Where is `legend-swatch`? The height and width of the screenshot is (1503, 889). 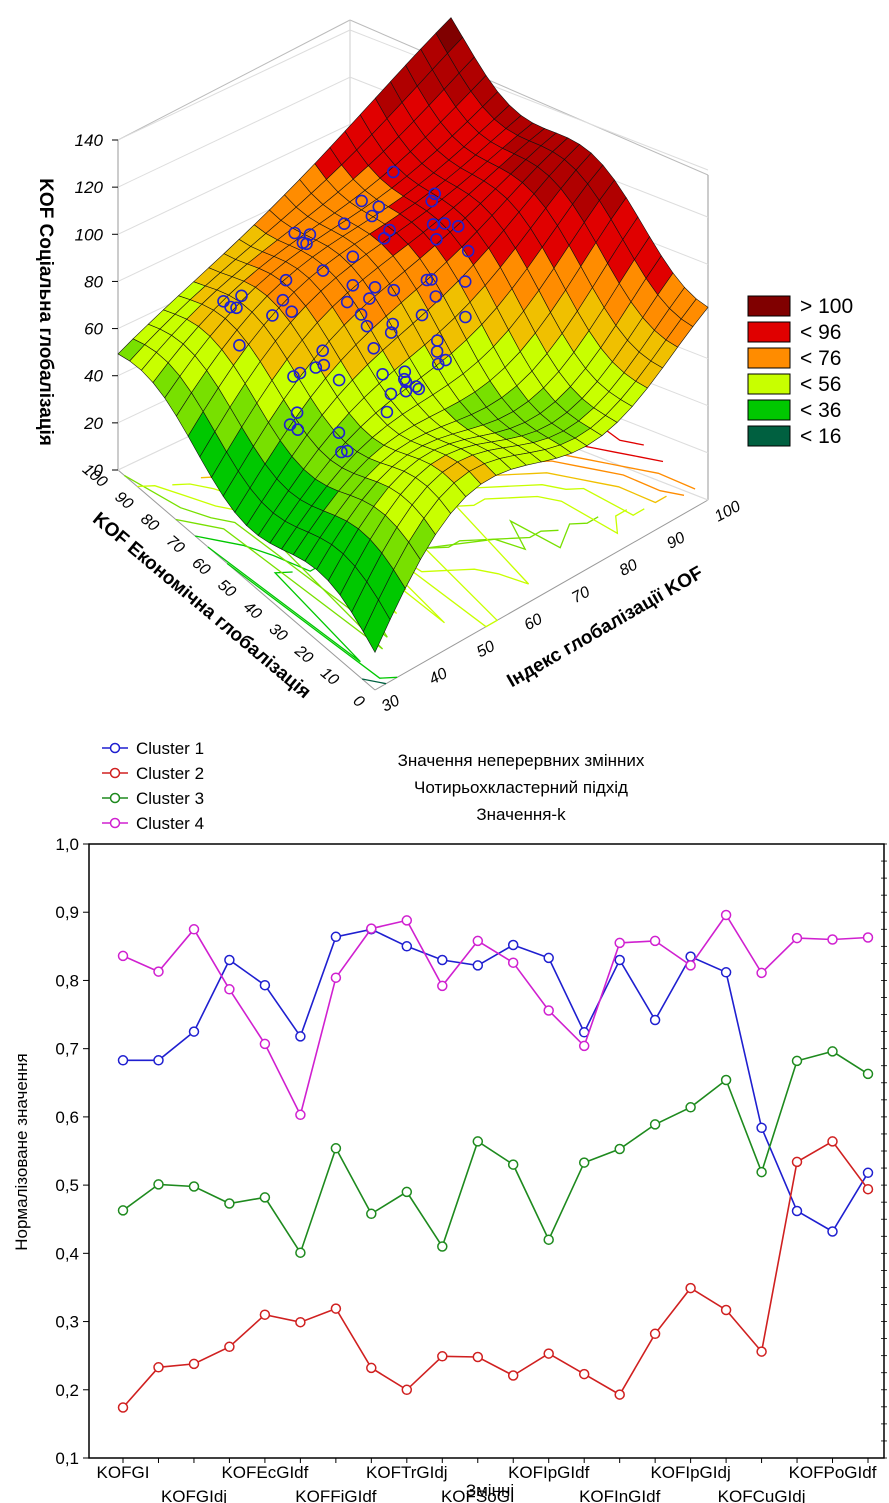 legend-swatch is located at coordinates (769, 358).